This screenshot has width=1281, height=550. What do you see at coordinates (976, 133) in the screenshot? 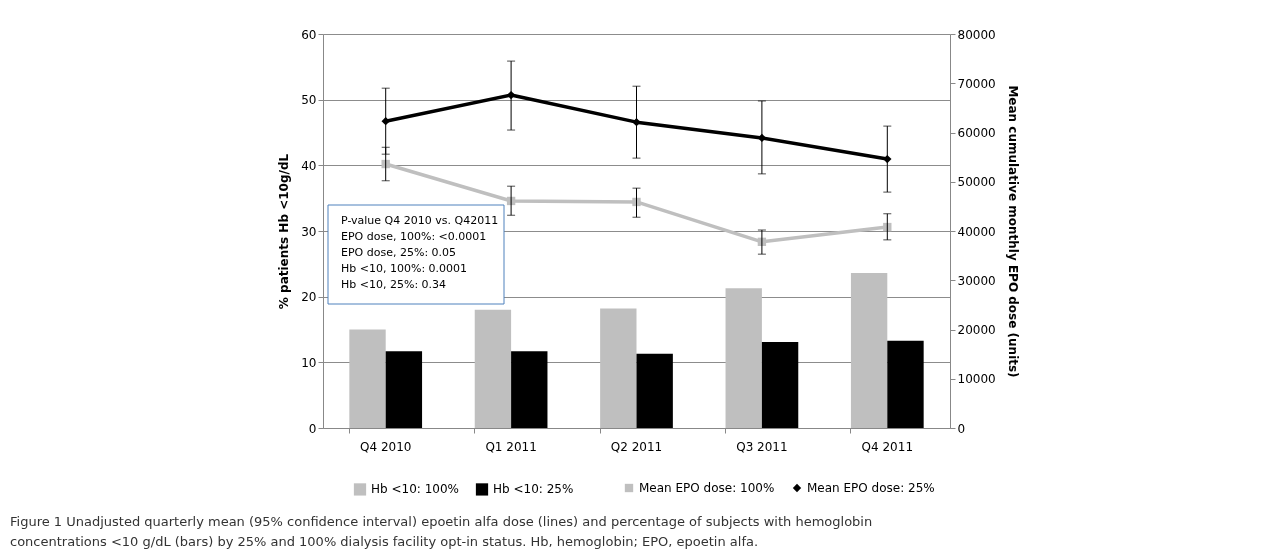
I see `y2-tick-label: 60000` at bounding box center [976, 133].